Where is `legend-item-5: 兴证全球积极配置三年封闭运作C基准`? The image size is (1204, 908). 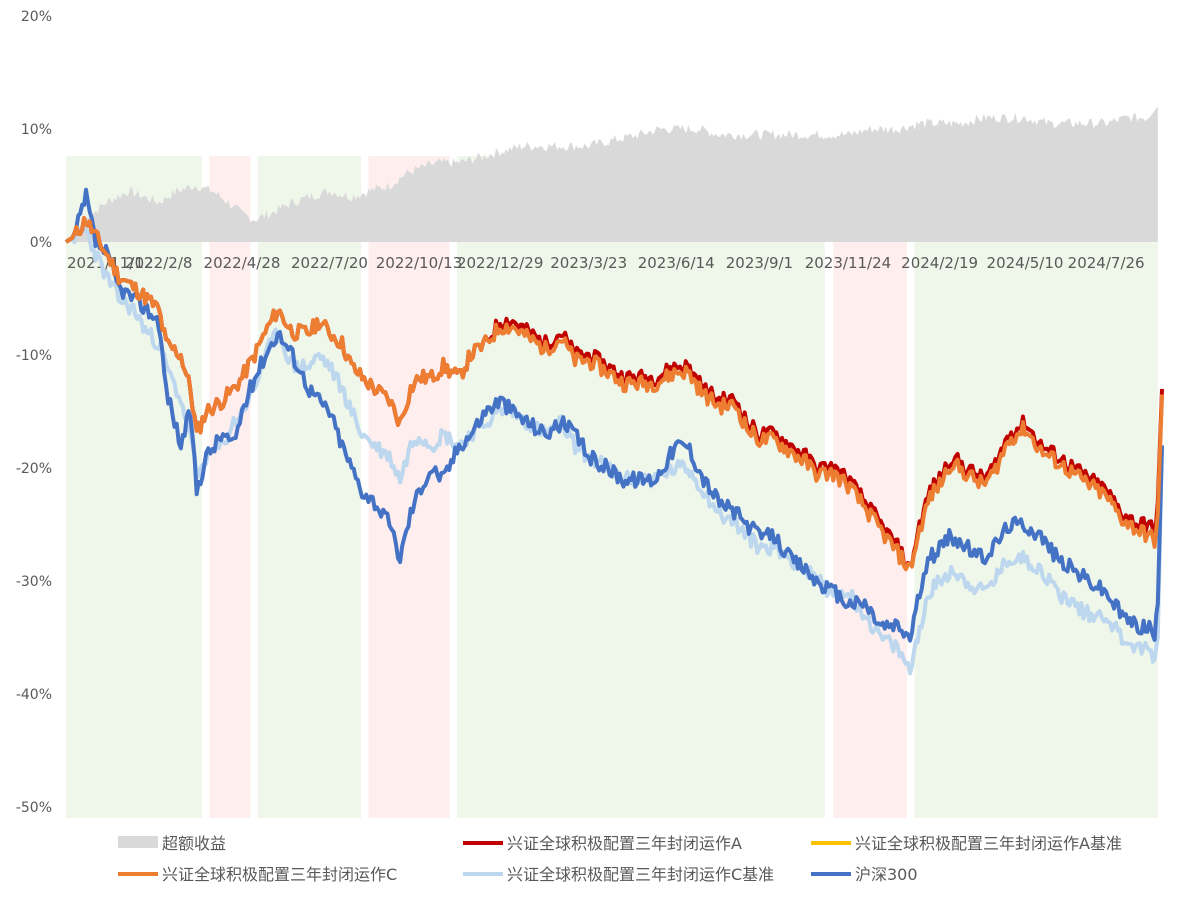 legend-item-5: 兴证全球积极配置三年封闭运作C基准 is located at coordinates (618, 874).